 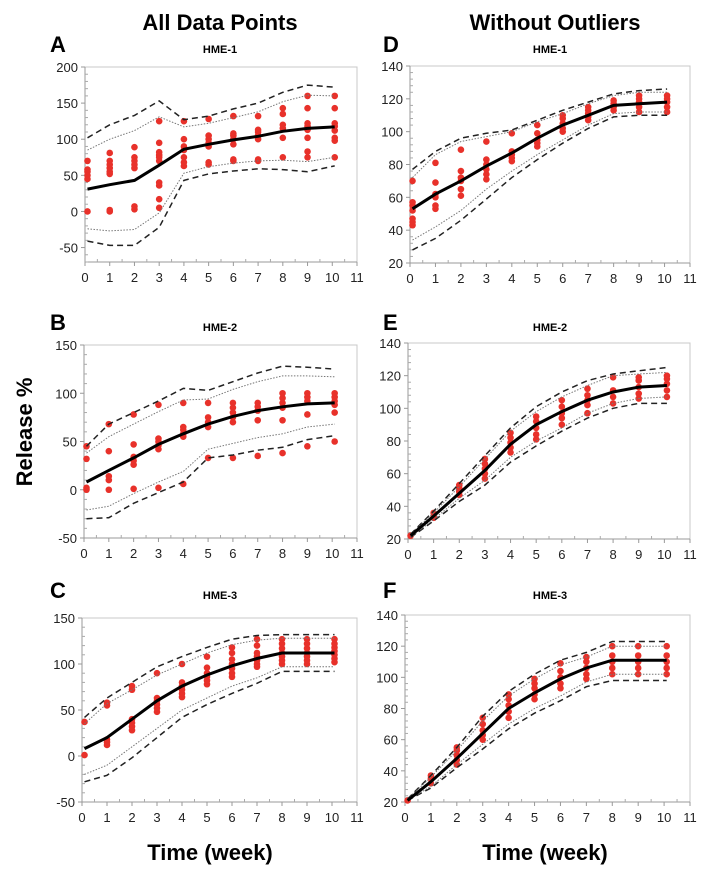 I want to click on y-tick-label: 20, so click(x=391, y=802).